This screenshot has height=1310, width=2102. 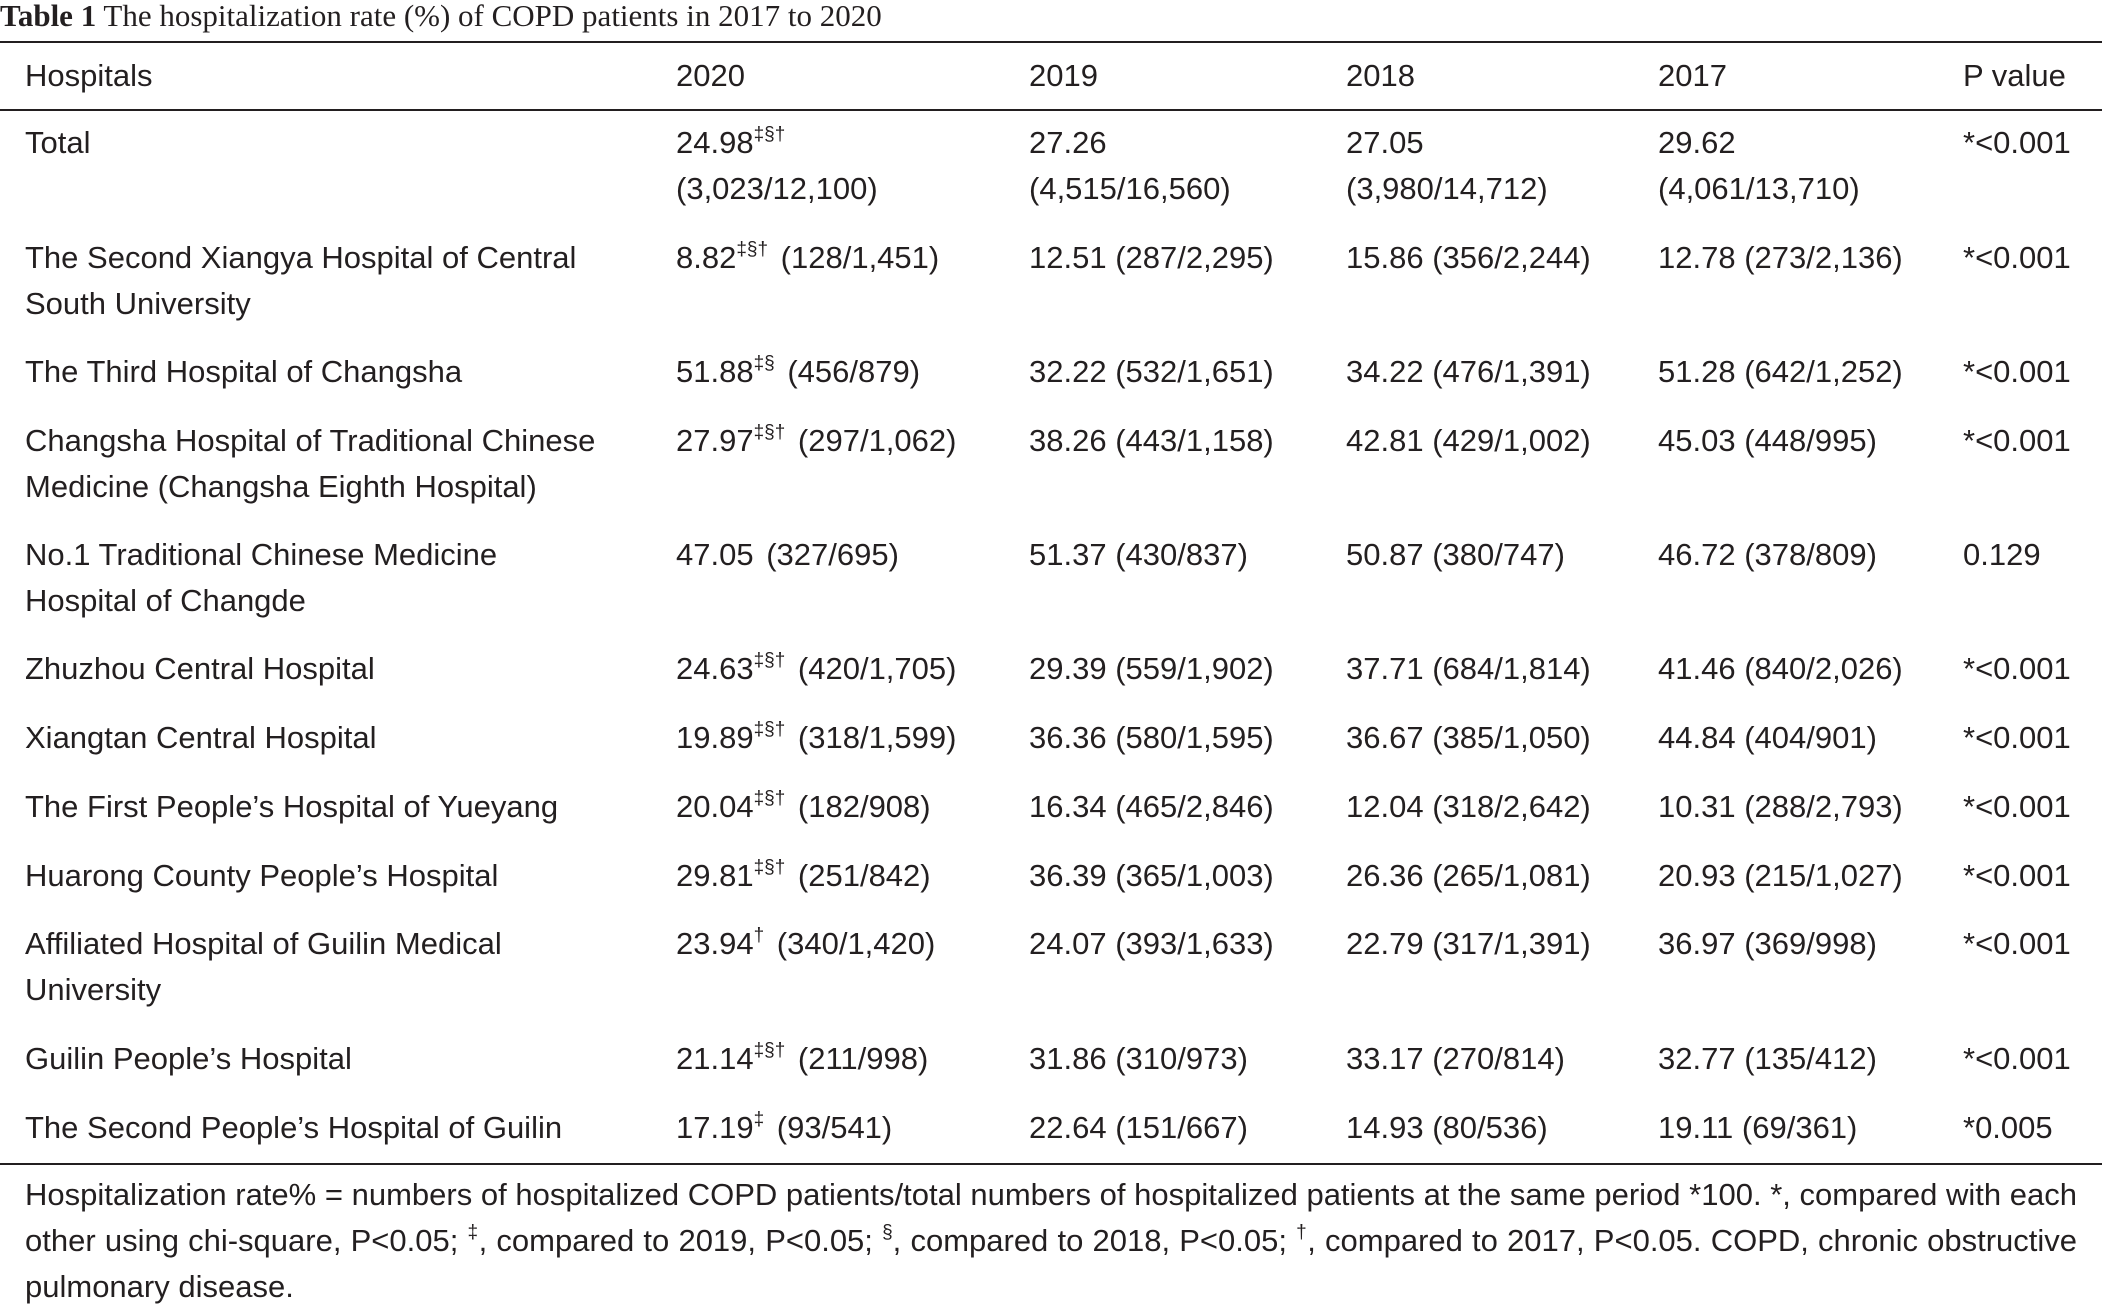 I want to click on rate-2020: 17.19‡ (93/541), so click(x=784, y=1128).